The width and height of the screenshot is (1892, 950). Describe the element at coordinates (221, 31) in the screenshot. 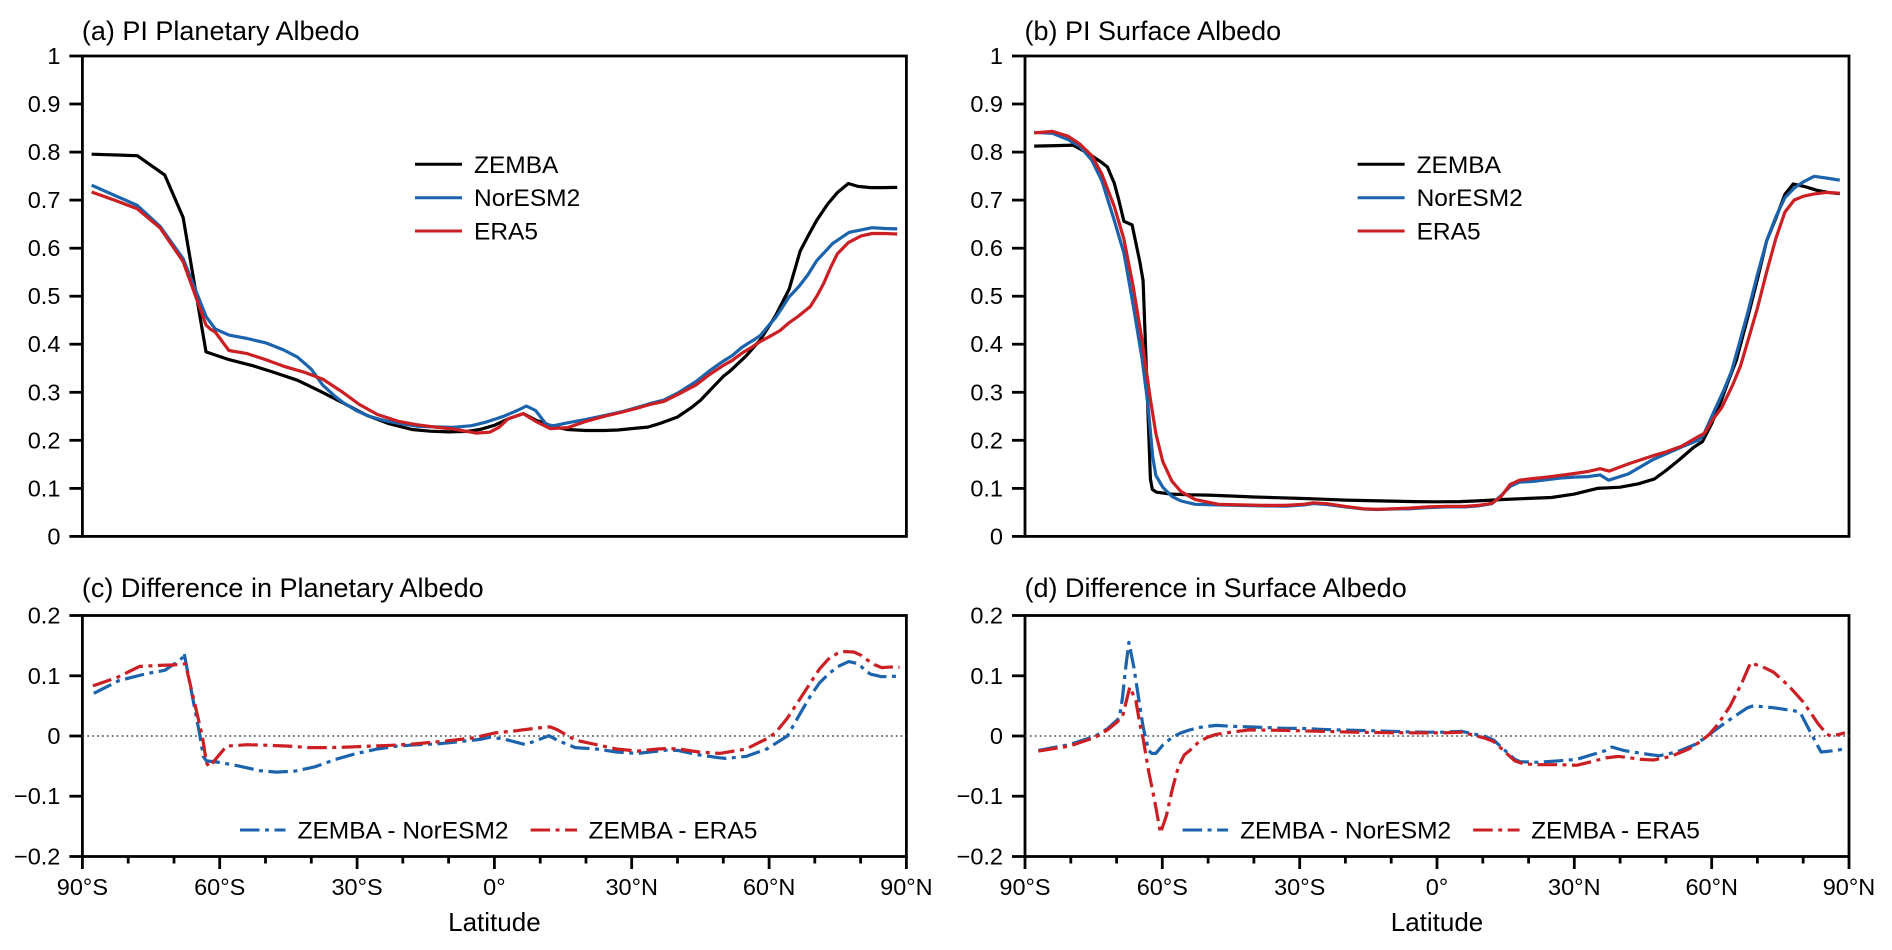

I see `svg-text: (a) PI Planetary Albedo` at that location.